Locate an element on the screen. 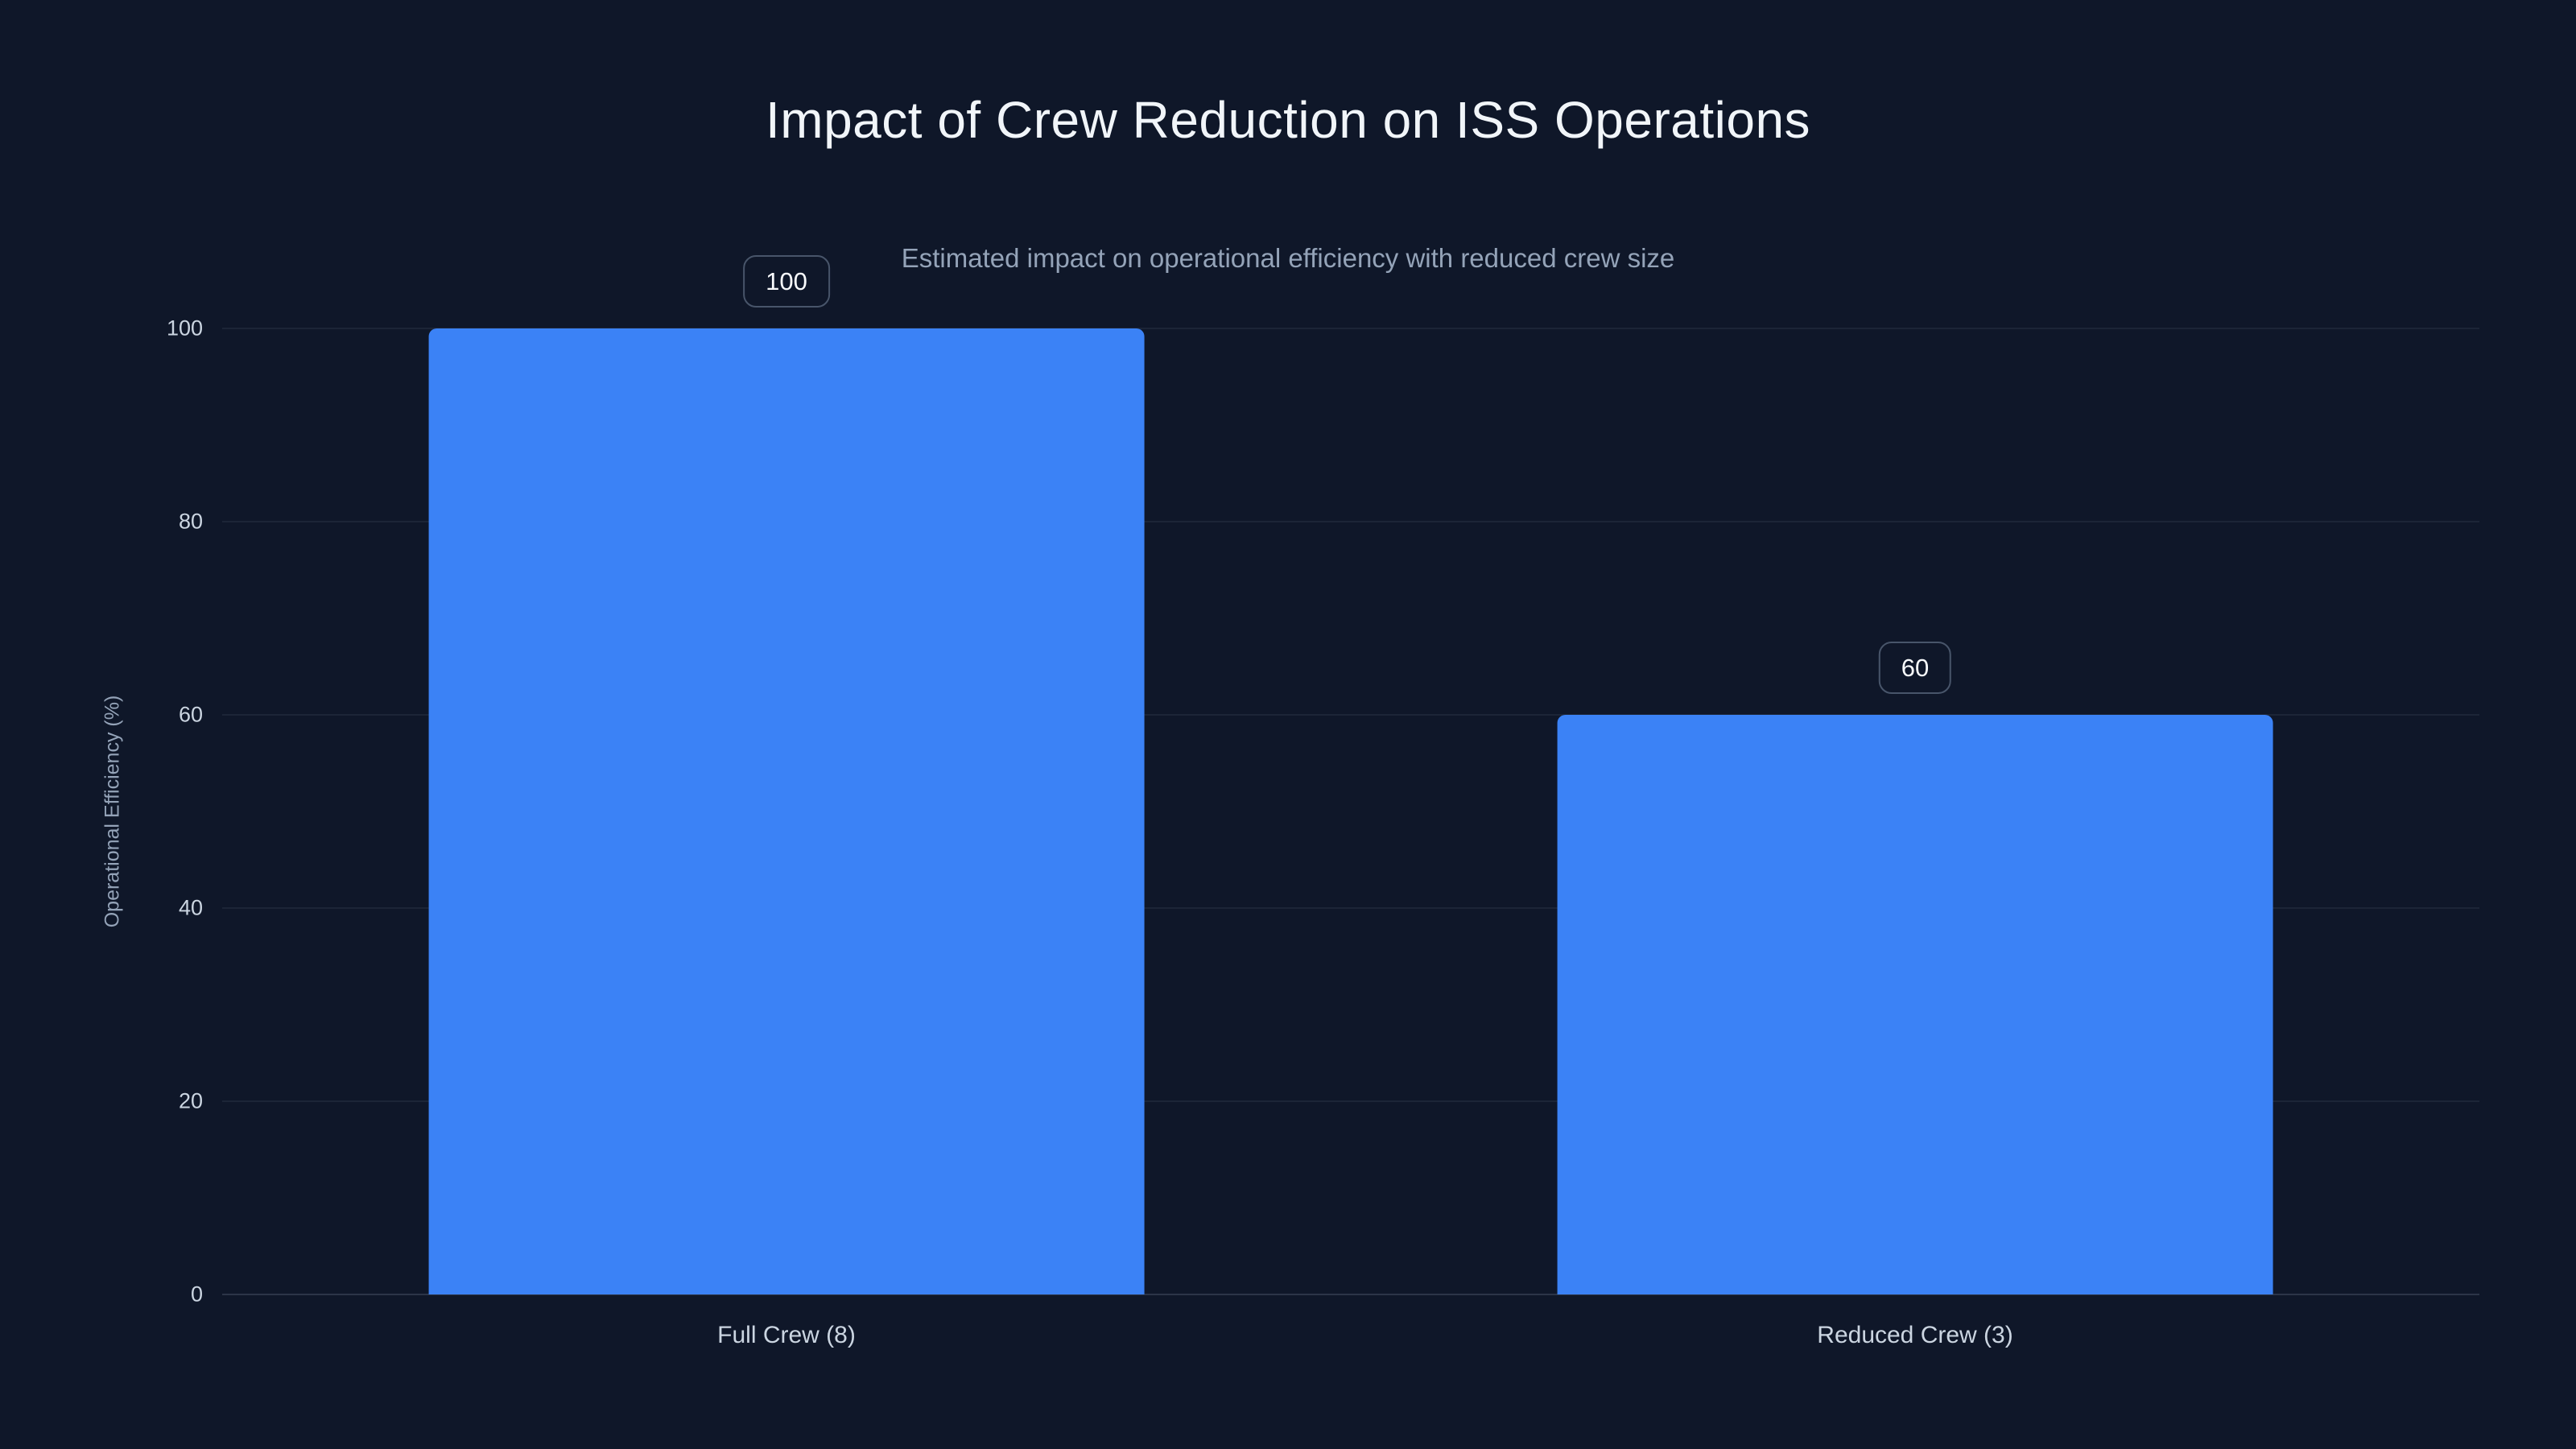  y-tick-label: 20 is located at coordinates (190, 1100).